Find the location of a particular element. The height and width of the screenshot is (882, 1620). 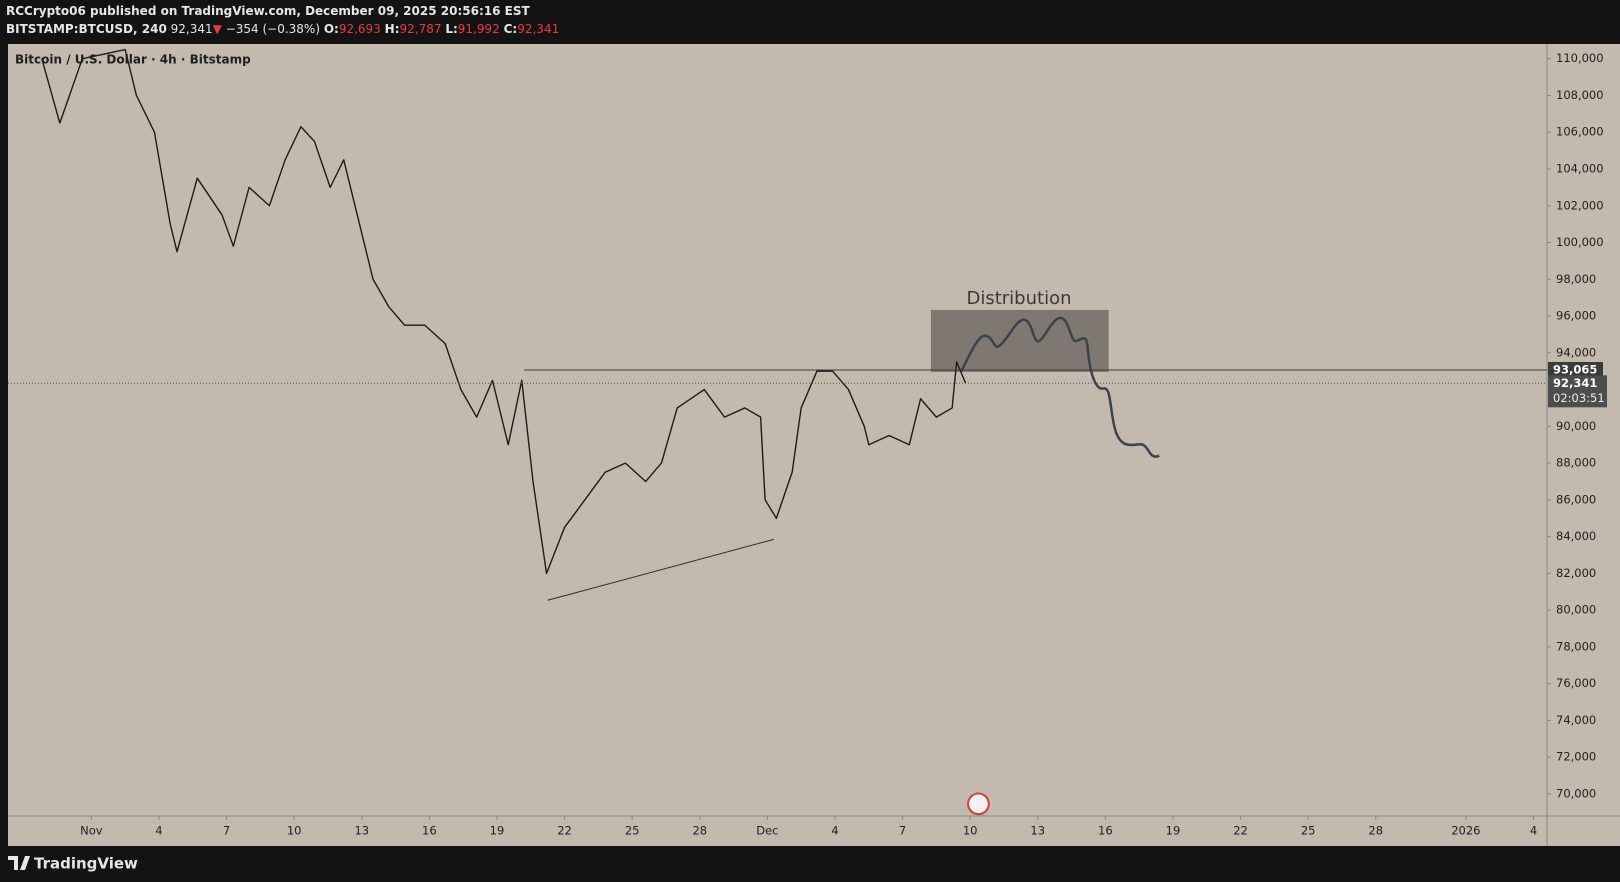

y-tick-label: 74,000 is located at coordinates (1576, 720).